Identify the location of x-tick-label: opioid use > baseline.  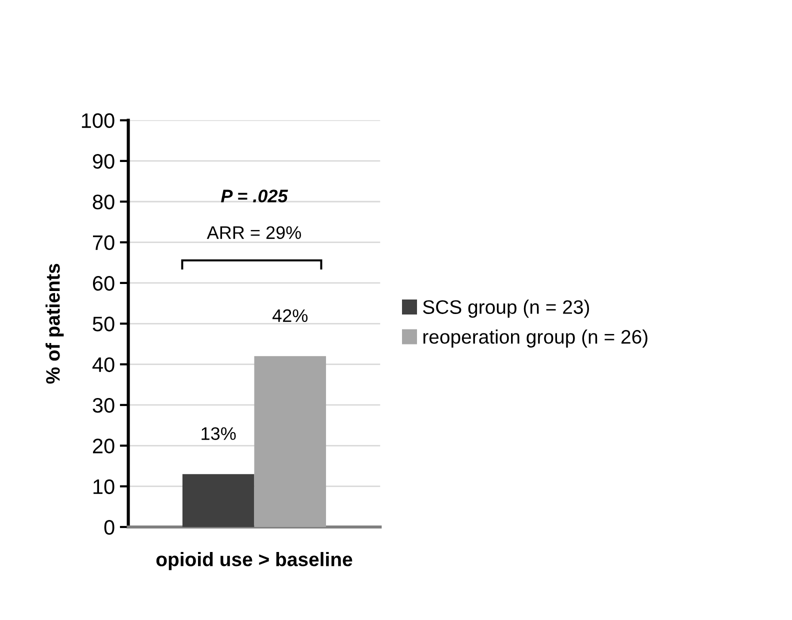
(254, 561).